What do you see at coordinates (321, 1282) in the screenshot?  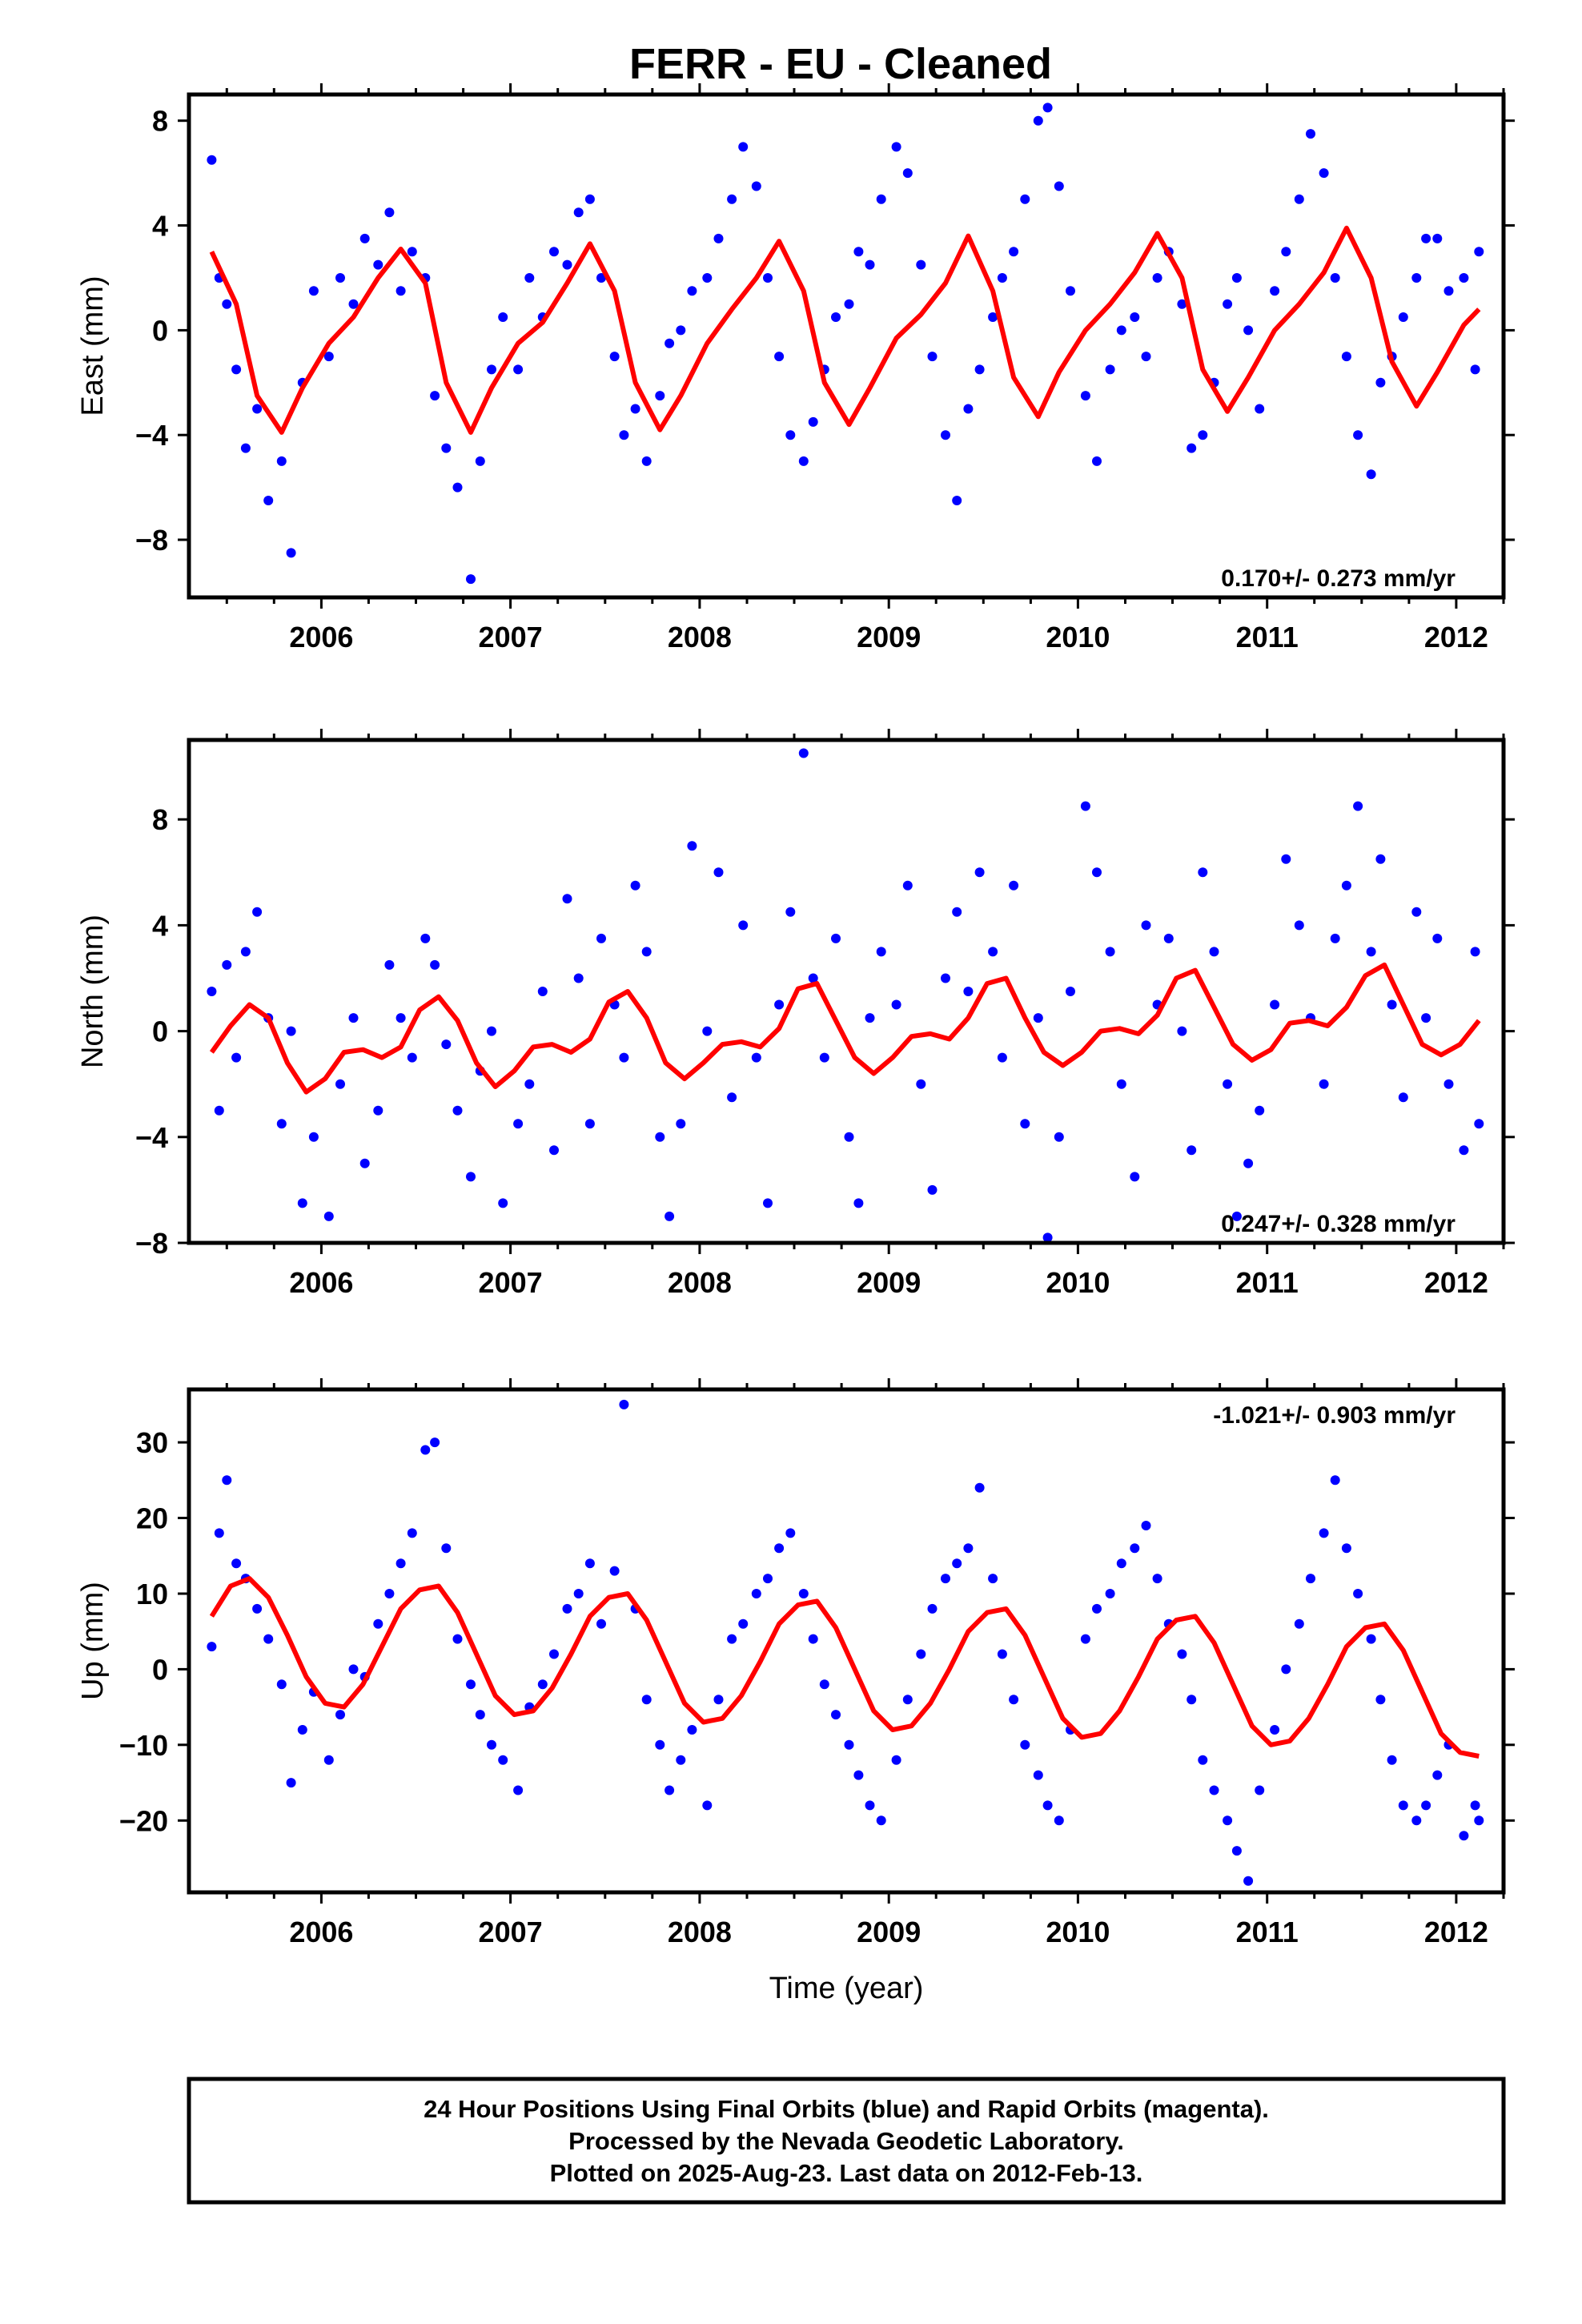 I see `x-tick-label: 2006` at bounding box center [321, 1282].